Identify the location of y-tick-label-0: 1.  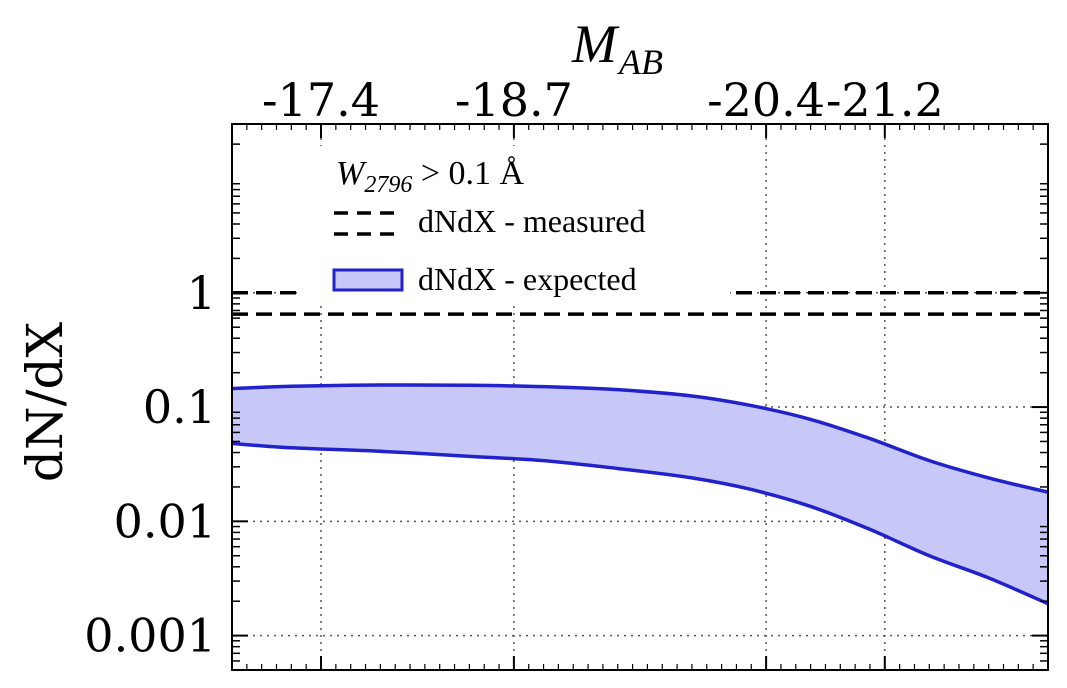
(201, 293).